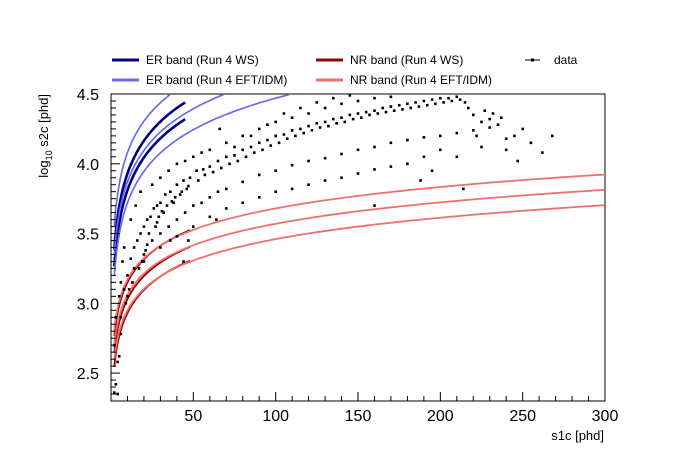 This screenshot has height=472, width=696. Describe the element at coordinates (202, 60) in the screenshot. I see `legend-label: ER band (Run 4 WS)` at that location.